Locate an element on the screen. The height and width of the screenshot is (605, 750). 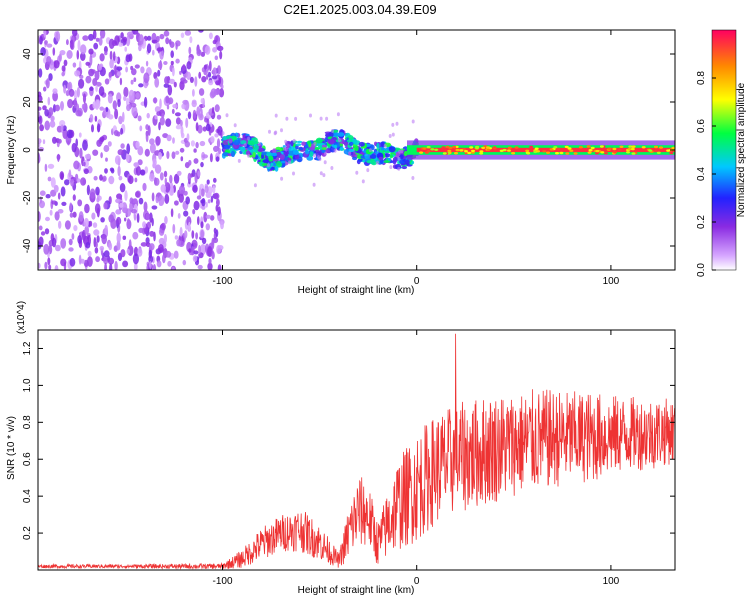
y-tick-label: 0 is located at coordinates (27, 150).